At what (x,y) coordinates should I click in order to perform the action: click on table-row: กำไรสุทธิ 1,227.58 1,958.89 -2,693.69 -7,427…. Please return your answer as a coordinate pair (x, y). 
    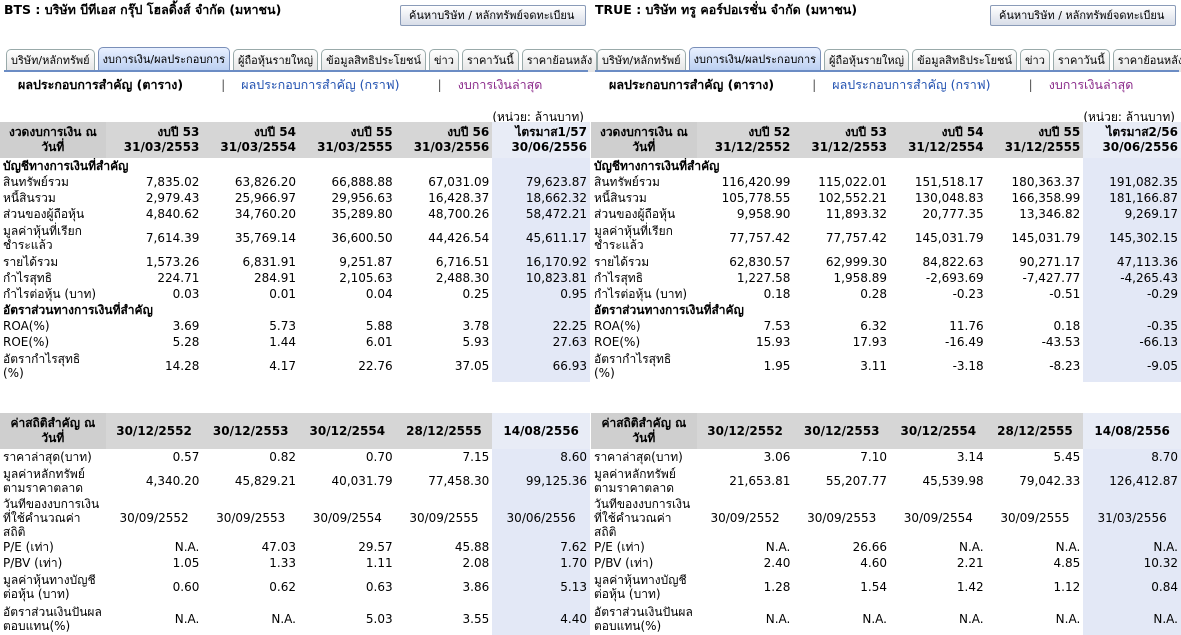
    Looking at the image, I should click on (886, 278).